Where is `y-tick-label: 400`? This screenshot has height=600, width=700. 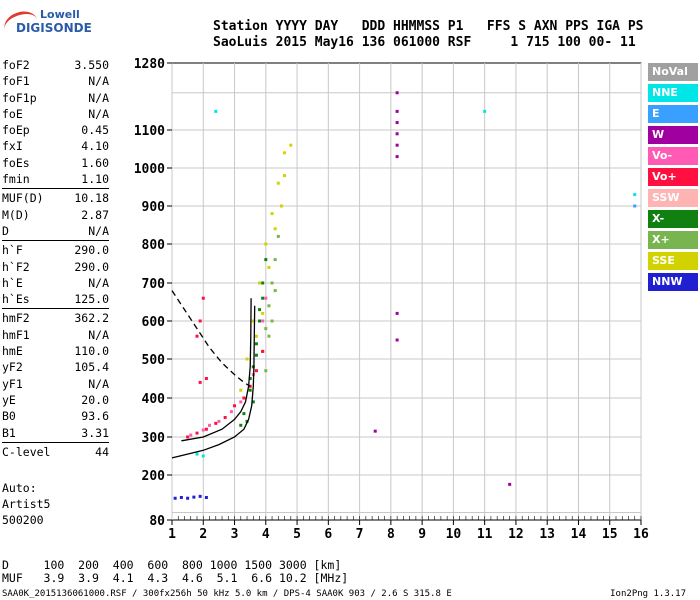 y-tick-label: 400 is located at coordinates (154, 399).